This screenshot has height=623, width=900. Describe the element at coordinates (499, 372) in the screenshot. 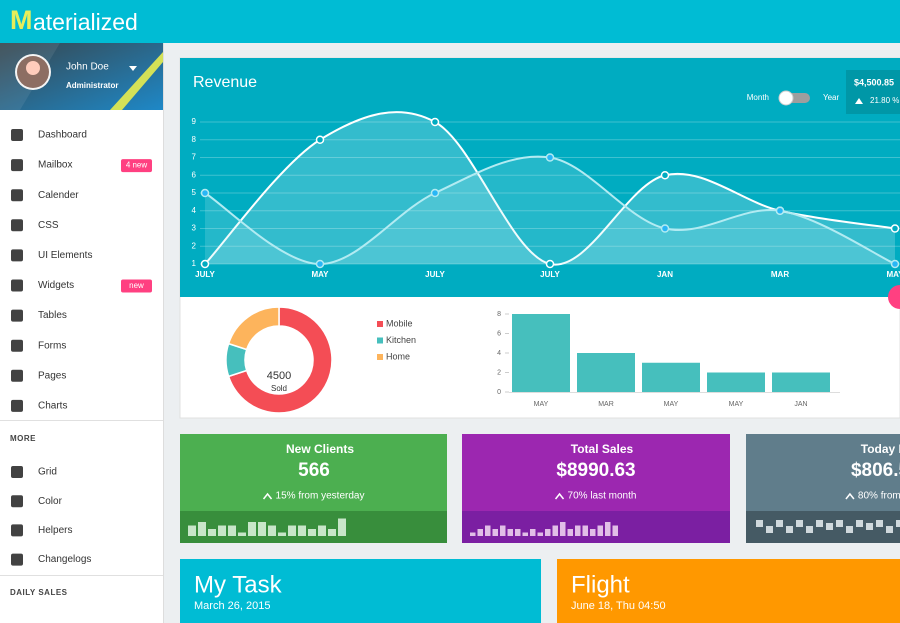

I see `y-tick-label: 2` at that location.